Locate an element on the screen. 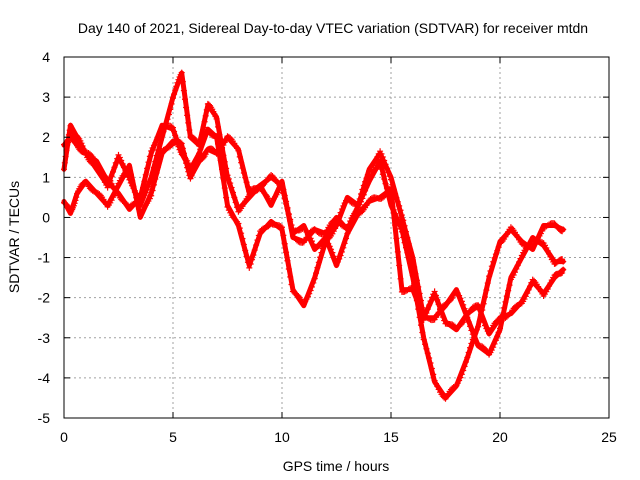  y-tick-label: -3 is located at coordinates (44, 338).